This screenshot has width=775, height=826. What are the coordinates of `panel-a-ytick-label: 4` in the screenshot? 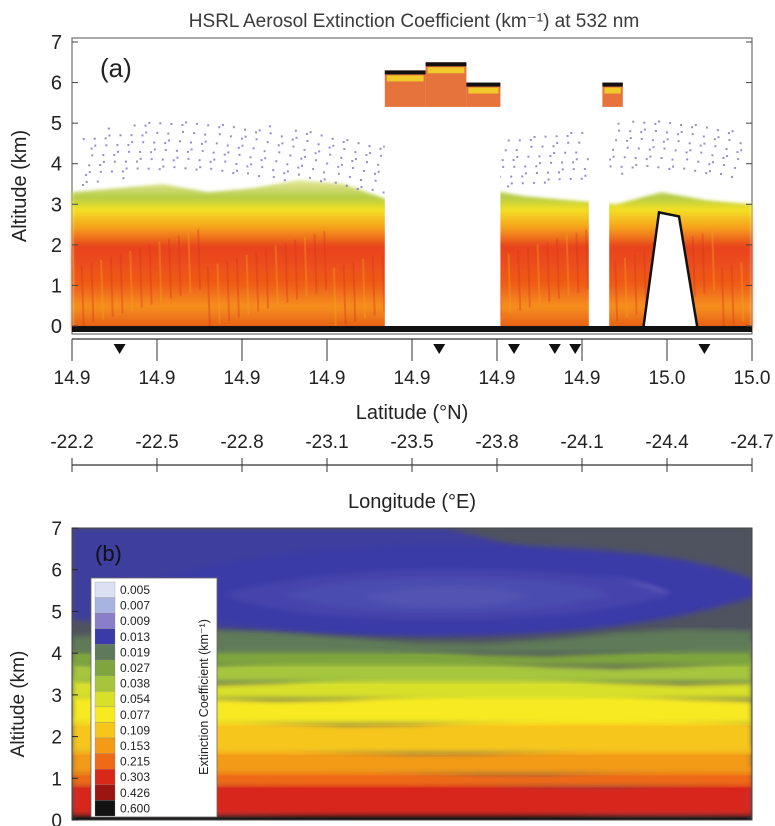 It's located at (56, 165).